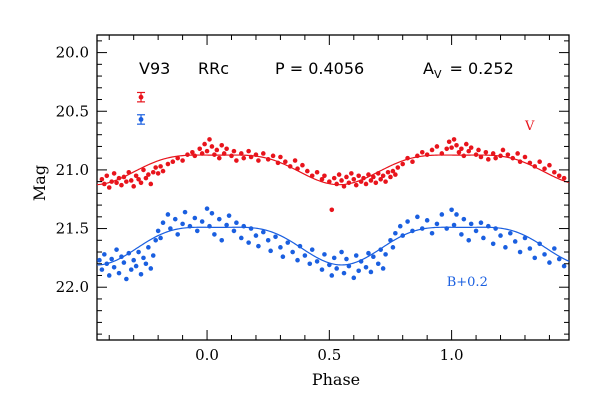 This screenshot has height=400, width=600. What do you see at coordinates (529, 126) in the screenshot?
I see `series-label-v: V` at bounding box center [529, 126].